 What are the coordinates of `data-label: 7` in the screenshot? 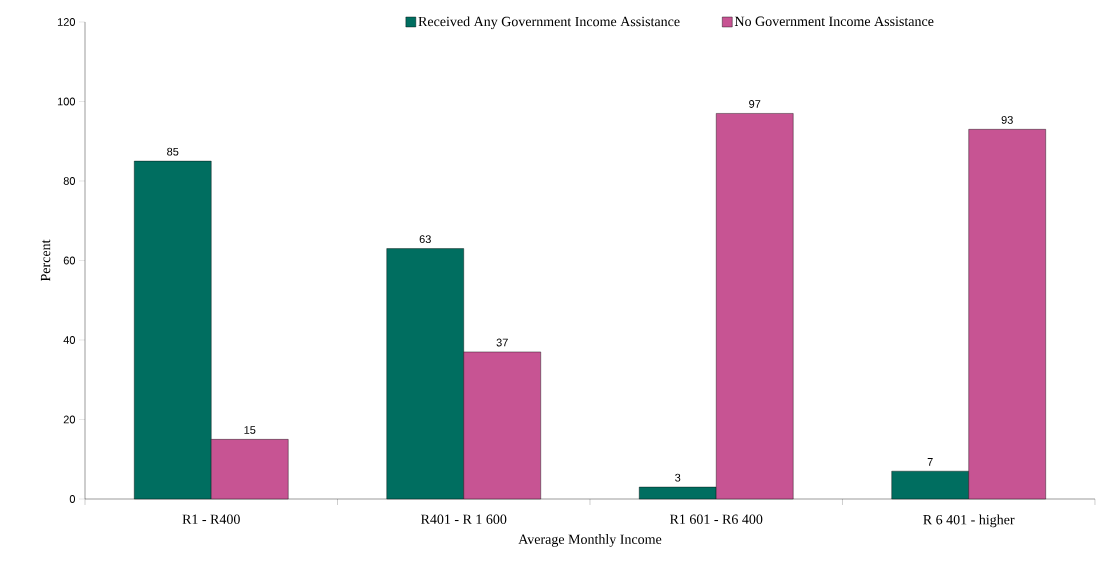 It's located at (930, 462).